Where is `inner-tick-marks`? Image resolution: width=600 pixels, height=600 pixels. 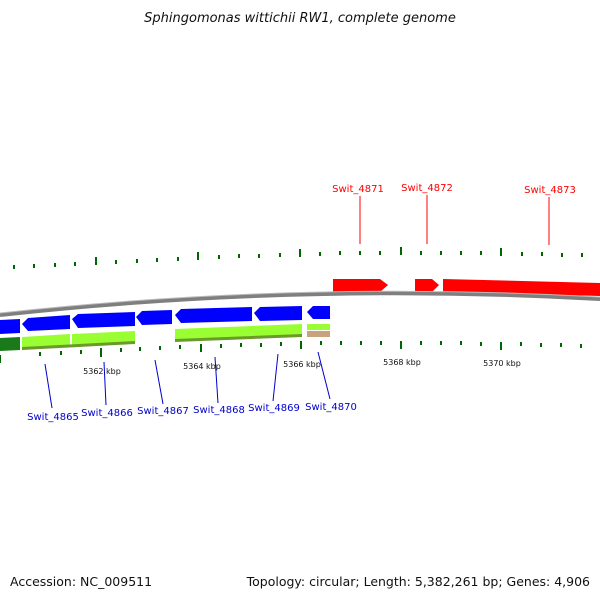 inner-tick-marks is located at coordinates (291, 352).